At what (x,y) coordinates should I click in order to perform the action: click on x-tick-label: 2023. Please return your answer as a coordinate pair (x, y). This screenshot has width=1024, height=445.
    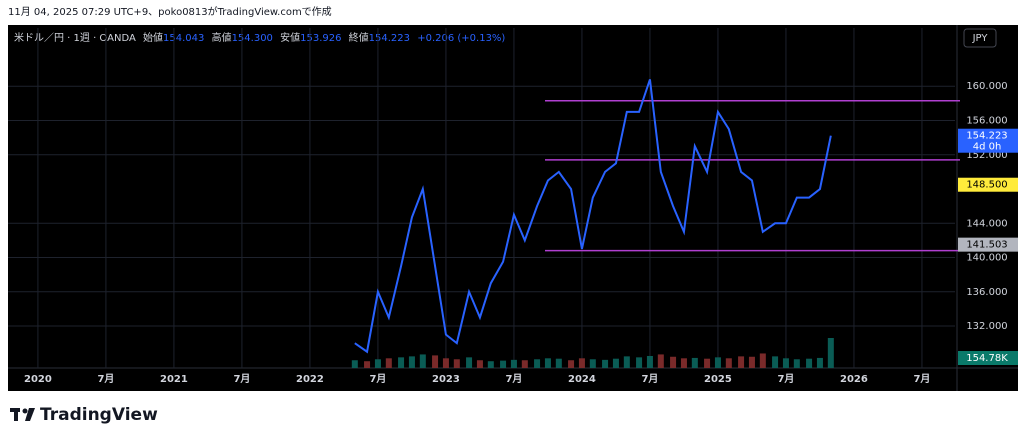
    Looking at the image, I should click on (446, 379).